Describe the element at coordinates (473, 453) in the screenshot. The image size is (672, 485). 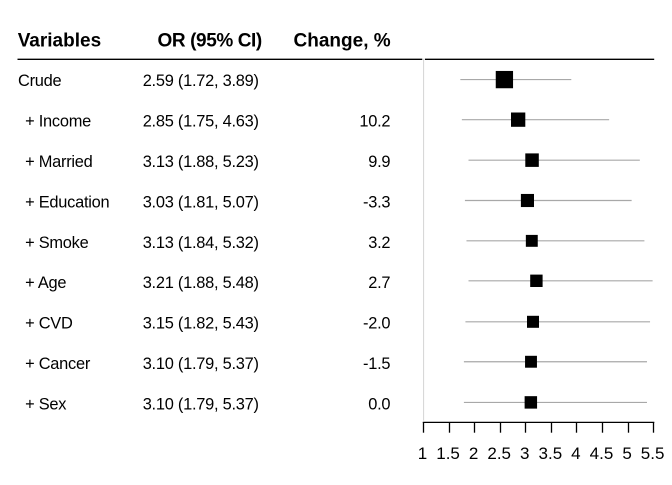
I see `svg-text: 2` at that location.